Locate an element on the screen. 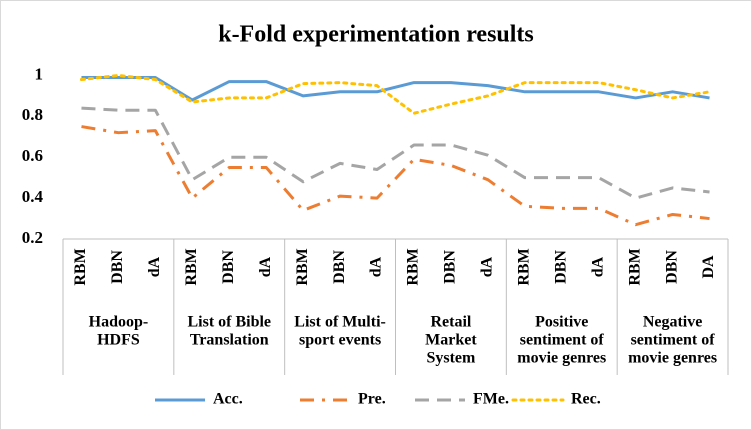  y-tick-label: 0.6 is located at coordinates (32, 155).